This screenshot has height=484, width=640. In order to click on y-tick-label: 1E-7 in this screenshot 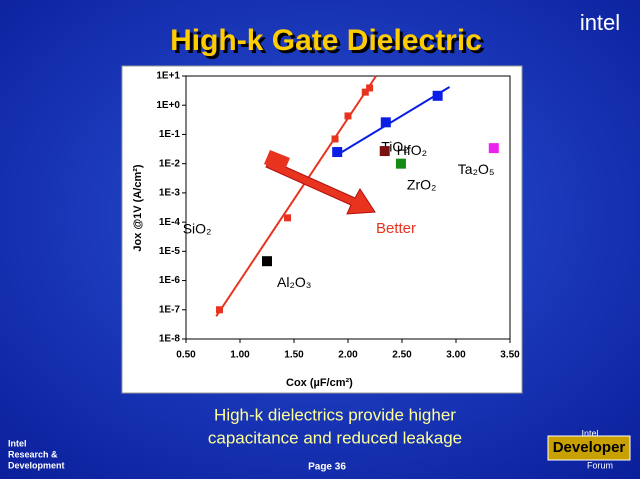, I will do `click(170, 309)`.